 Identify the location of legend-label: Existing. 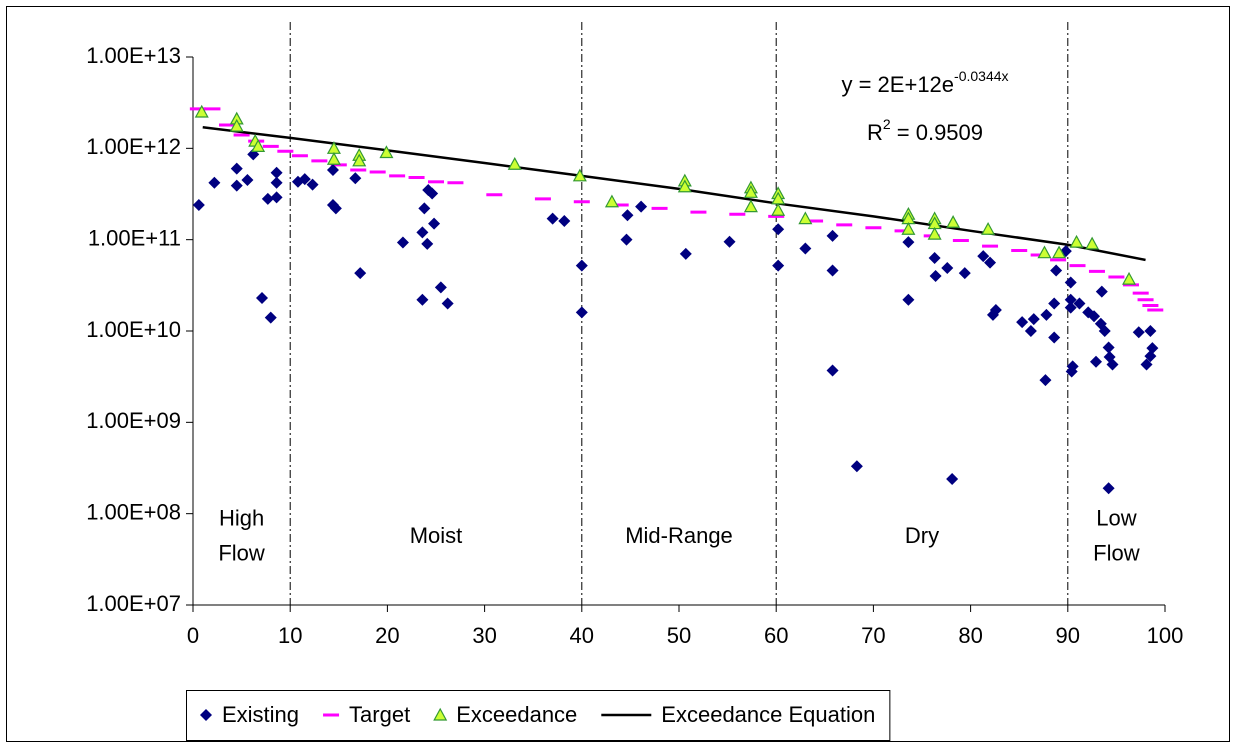
(260, 714).